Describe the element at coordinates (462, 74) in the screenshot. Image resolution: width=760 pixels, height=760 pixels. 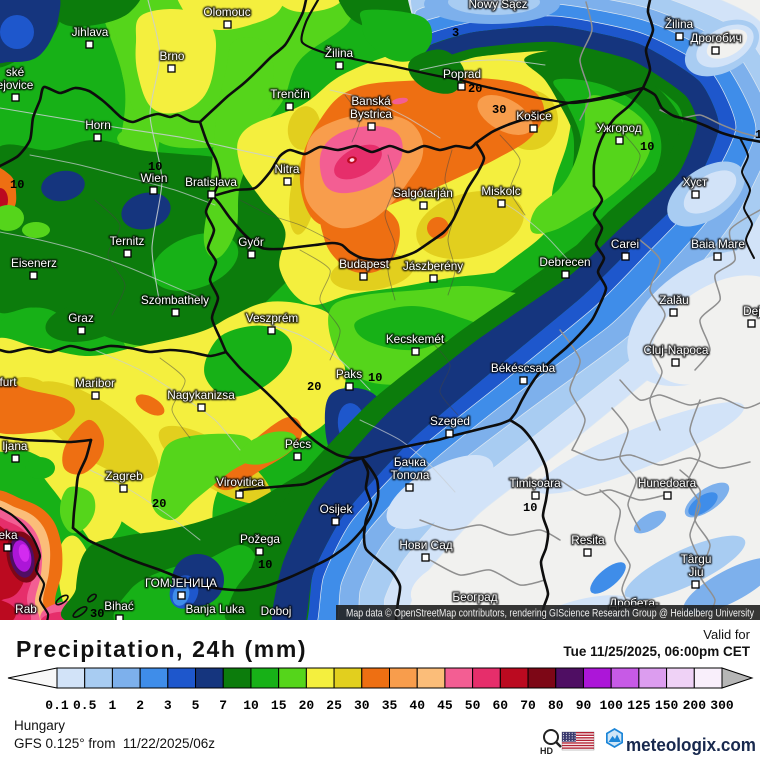
I see `svg-text: Poprad` at that location.